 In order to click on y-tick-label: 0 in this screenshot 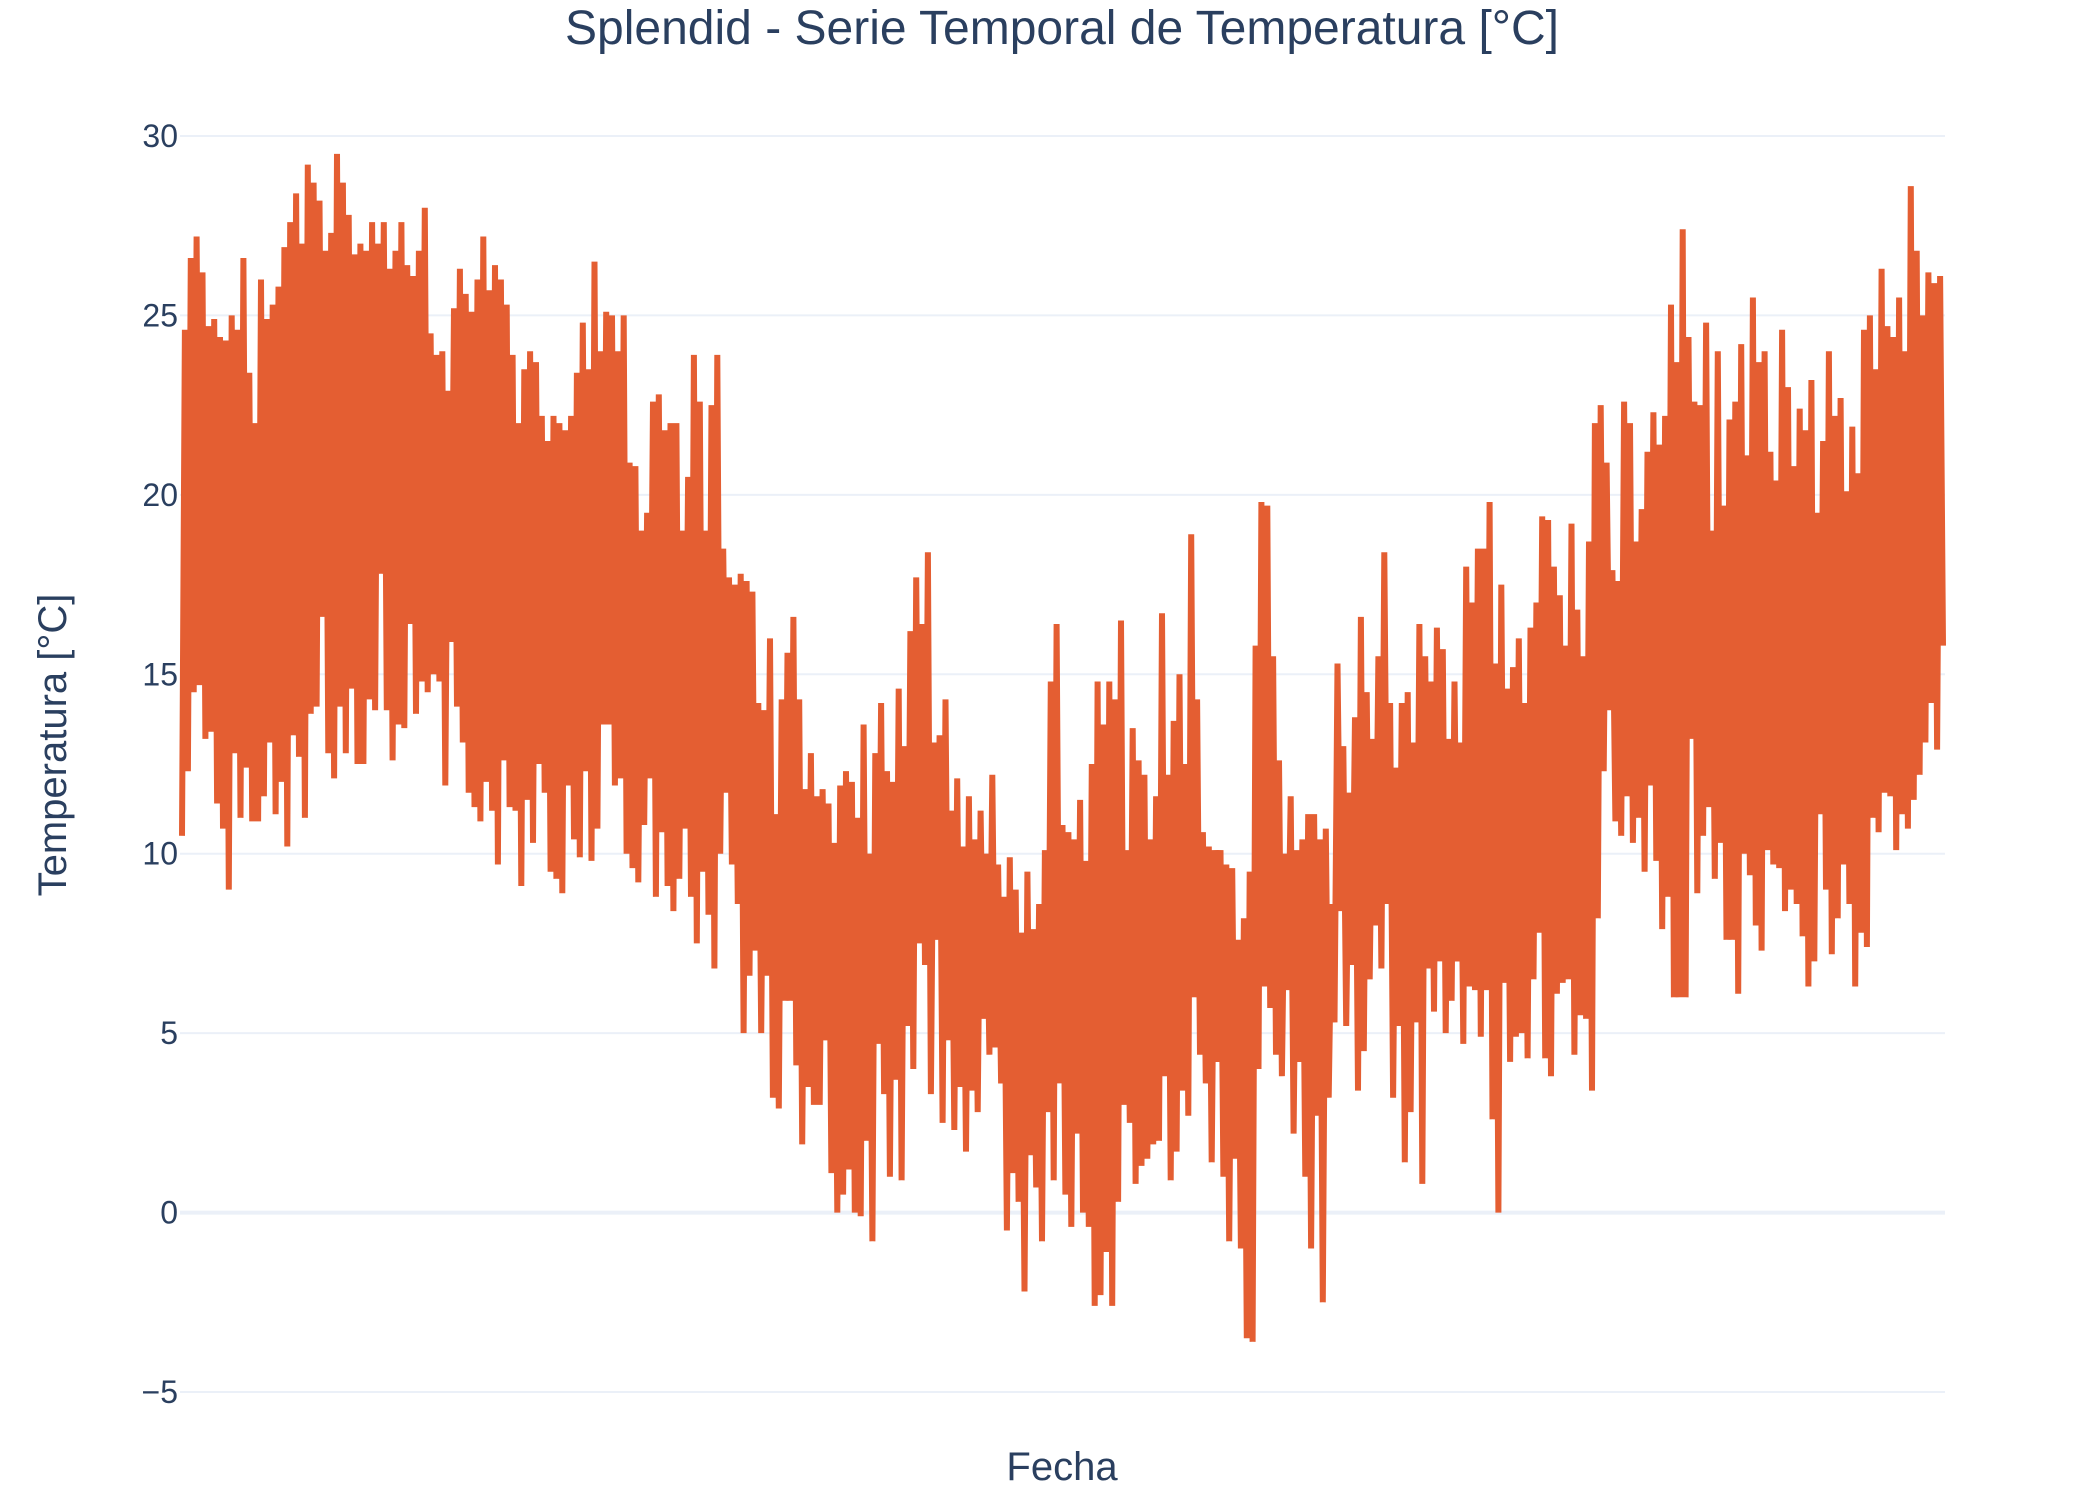, I will do `click(169, 1213)`.